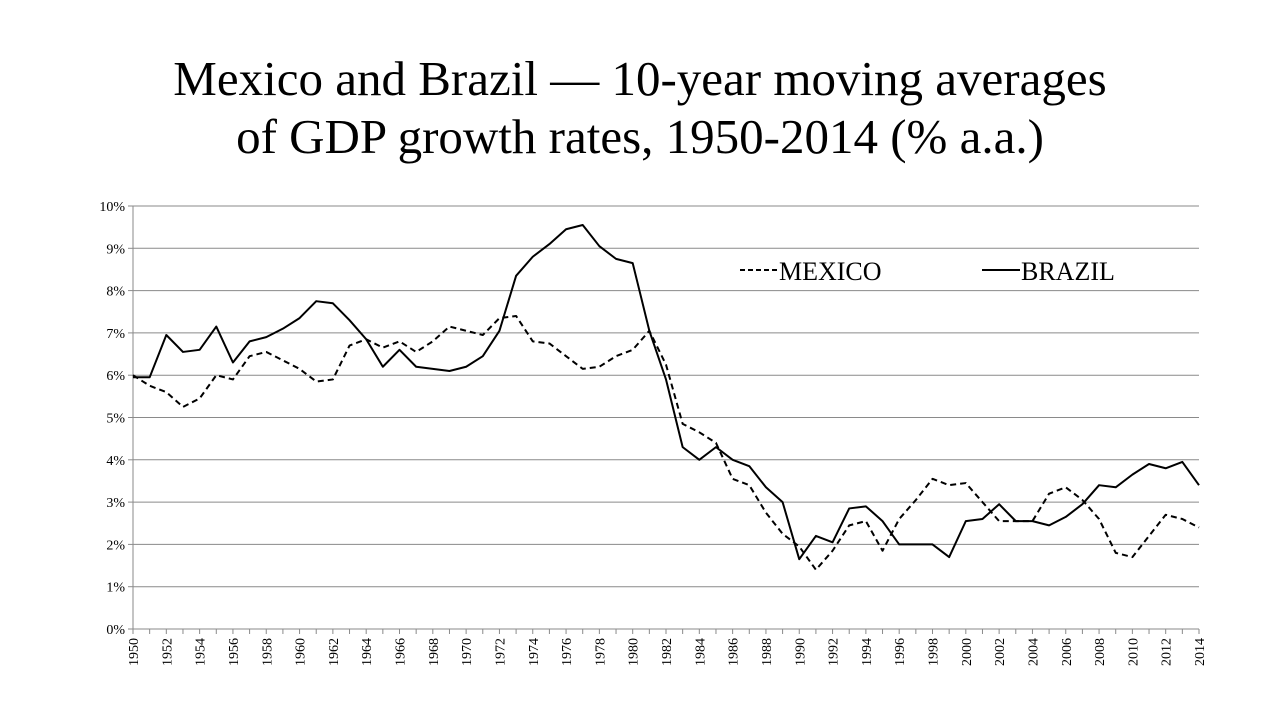 The width and height of the screenshot is (1280, 720). What do you see at coordinates (115, 503) in the screenshot?
I see `y-tick-label: 3%` at bounding box center [115, 503].